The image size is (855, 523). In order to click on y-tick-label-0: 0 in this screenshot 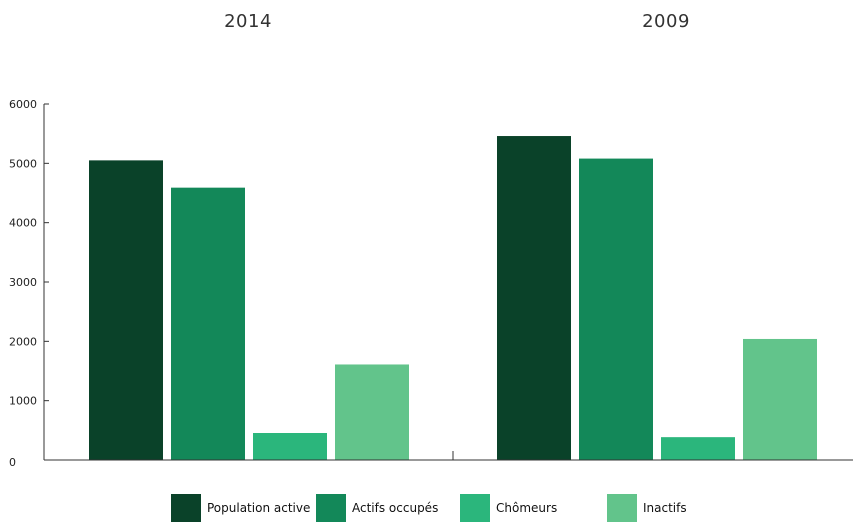, I will do `click(12, 462)`.